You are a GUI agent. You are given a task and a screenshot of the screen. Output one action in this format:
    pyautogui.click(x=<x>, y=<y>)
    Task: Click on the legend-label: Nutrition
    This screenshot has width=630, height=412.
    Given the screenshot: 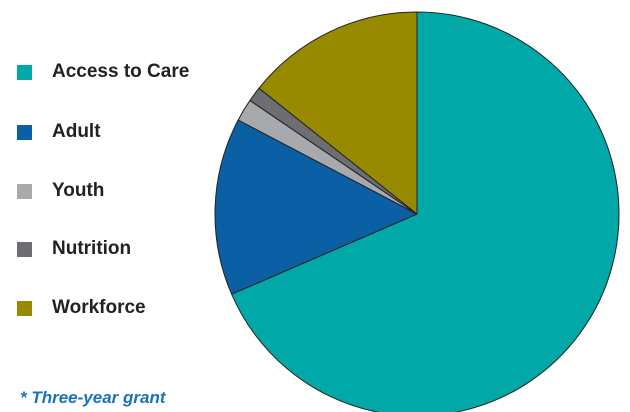 What is the action you would take?
    pyautogui.click(x=92, y=248)
    